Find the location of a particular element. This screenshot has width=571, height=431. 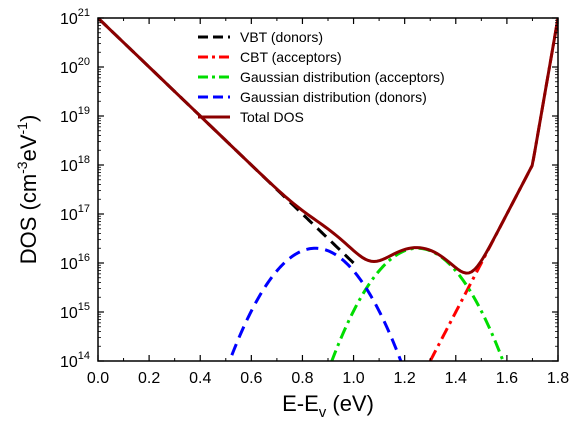

y-tick-label: 1018 is located at coordinates (75, 164).